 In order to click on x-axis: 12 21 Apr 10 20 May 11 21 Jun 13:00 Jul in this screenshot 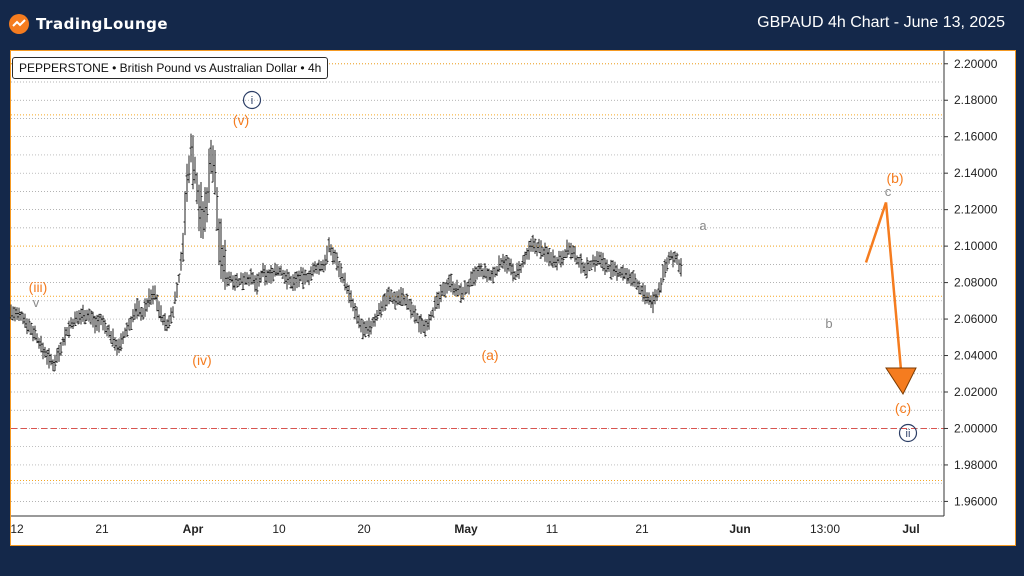, I will do `click(477, 525)`.